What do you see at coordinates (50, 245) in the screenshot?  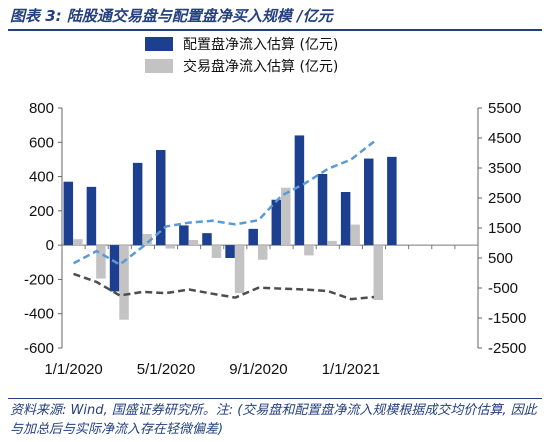 I see `y-left-tick-label: 0` at bounding box center [50, 245].